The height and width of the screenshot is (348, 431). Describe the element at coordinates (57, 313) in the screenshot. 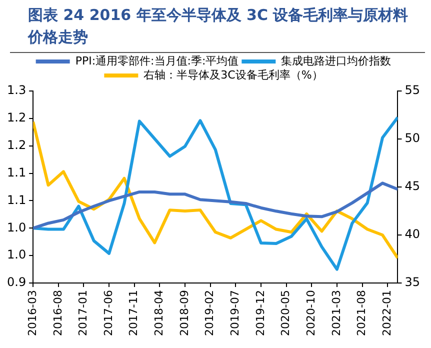

I see `x-tick-label: 2016-08` at that location.